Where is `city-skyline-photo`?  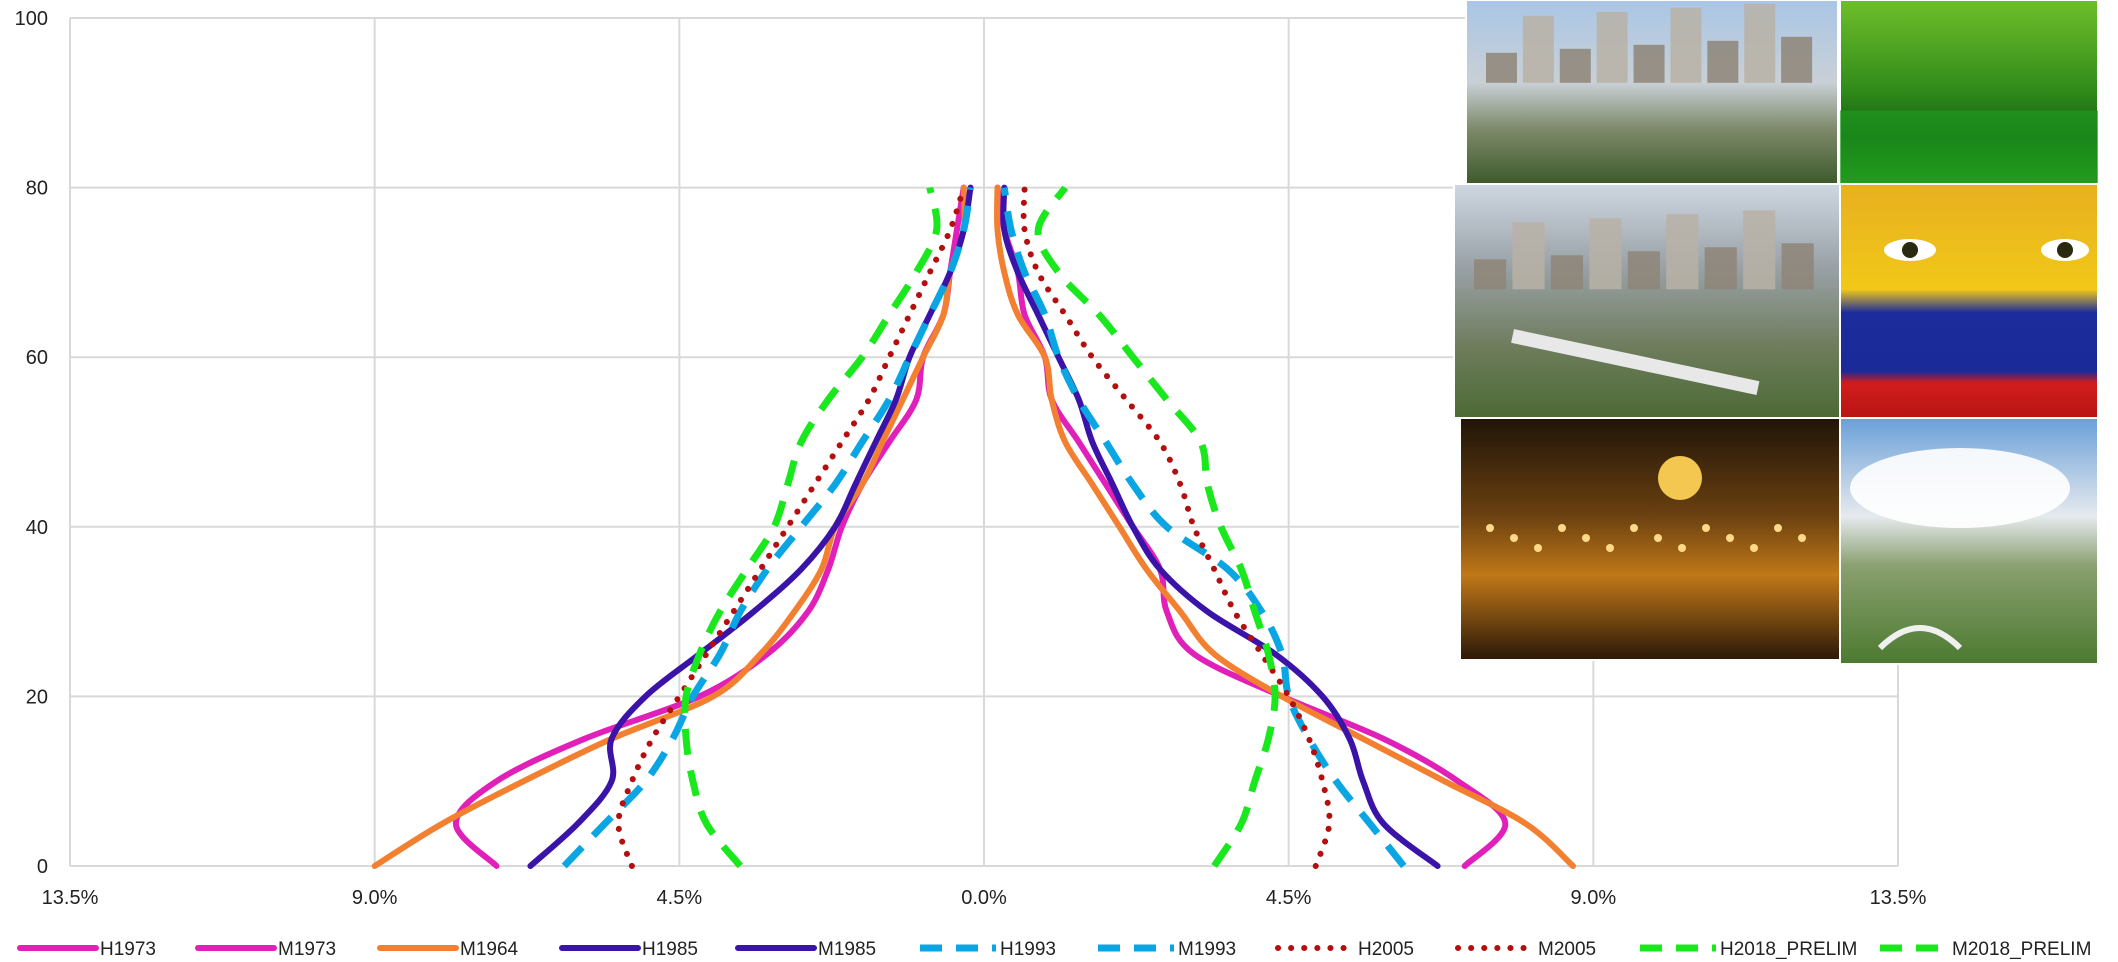 city-skyline-photo is located at coordinates (1652, 92).